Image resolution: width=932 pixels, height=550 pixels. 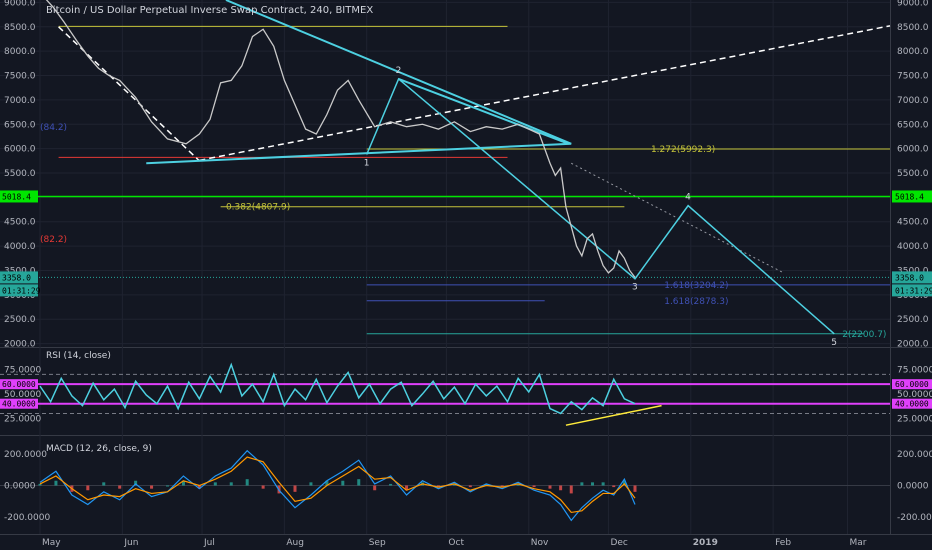 I want to click on price-tick-label-left: 6000.0, so click(x=20, y=150).